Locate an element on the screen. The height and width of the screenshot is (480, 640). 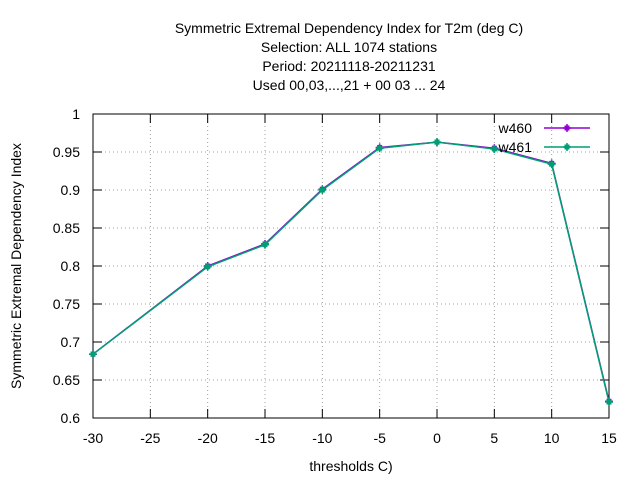
x-tick-label: 10 is located at coordinates (552, 438).